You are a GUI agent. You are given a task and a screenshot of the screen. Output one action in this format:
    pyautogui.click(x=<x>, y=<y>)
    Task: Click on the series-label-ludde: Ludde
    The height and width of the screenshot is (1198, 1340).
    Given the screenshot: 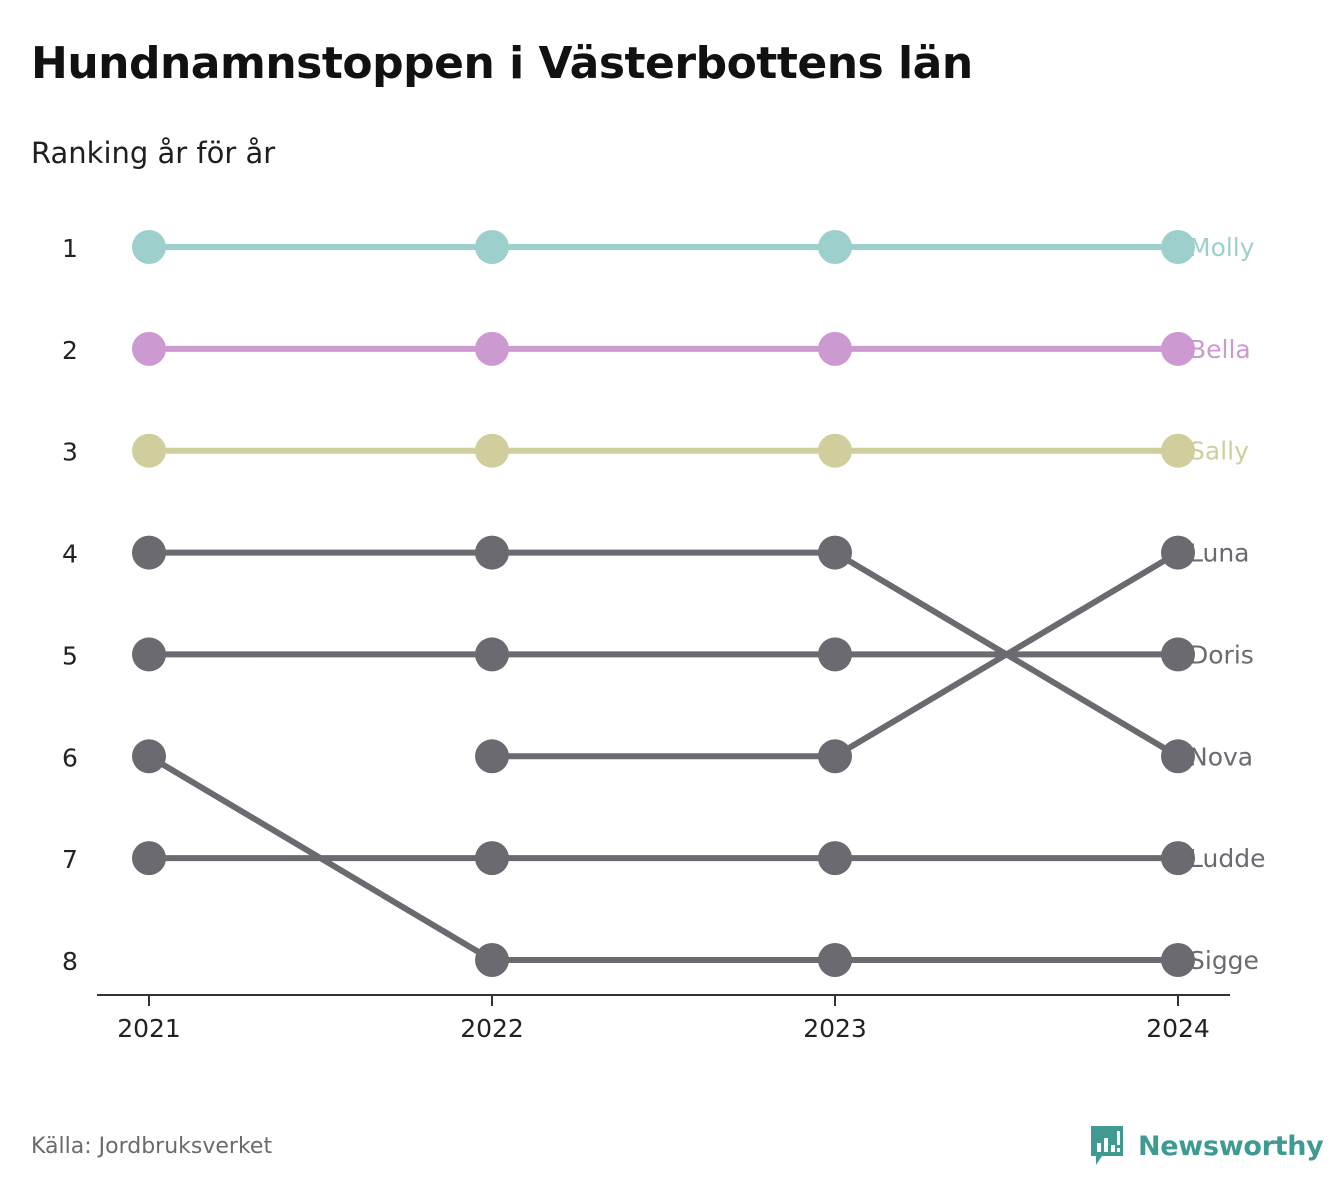 What is the action you would take?
    pyautogui.click(x=1227, y=858)
    